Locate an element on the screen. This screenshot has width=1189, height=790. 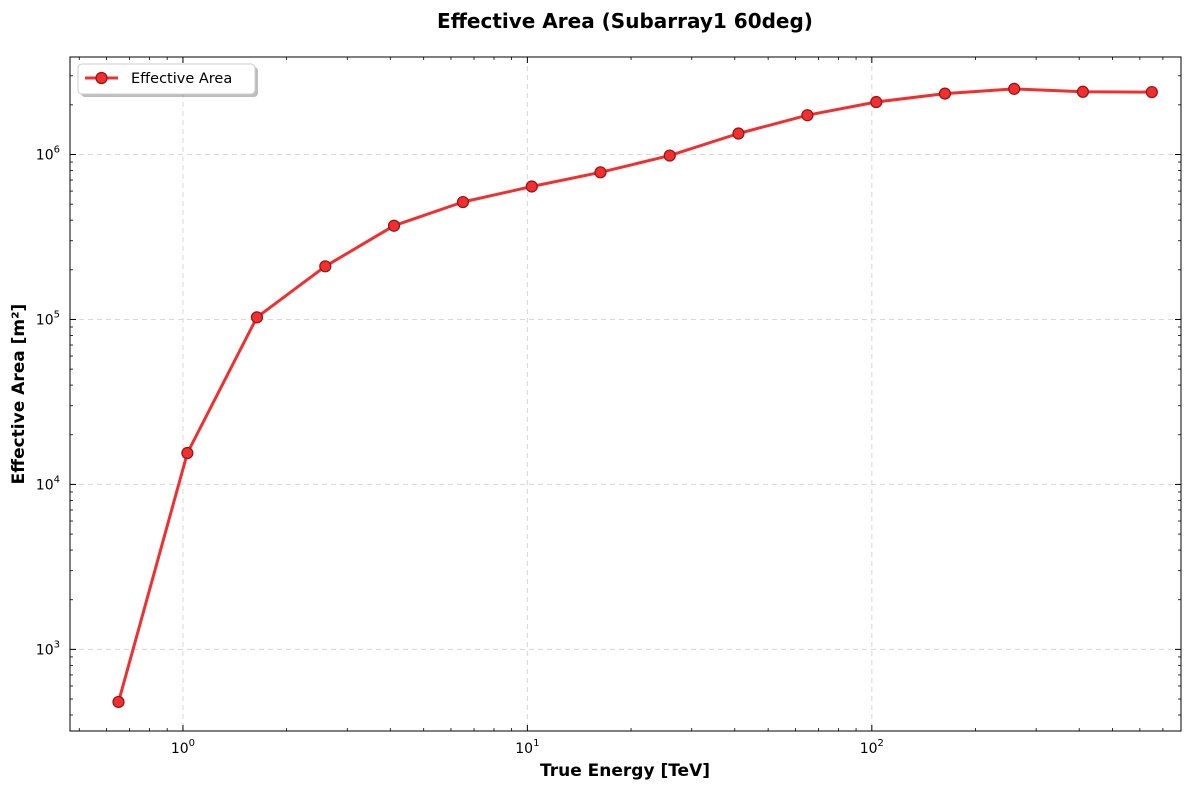
y-tick-exponent: 5 is located at coordinates (57, 314).